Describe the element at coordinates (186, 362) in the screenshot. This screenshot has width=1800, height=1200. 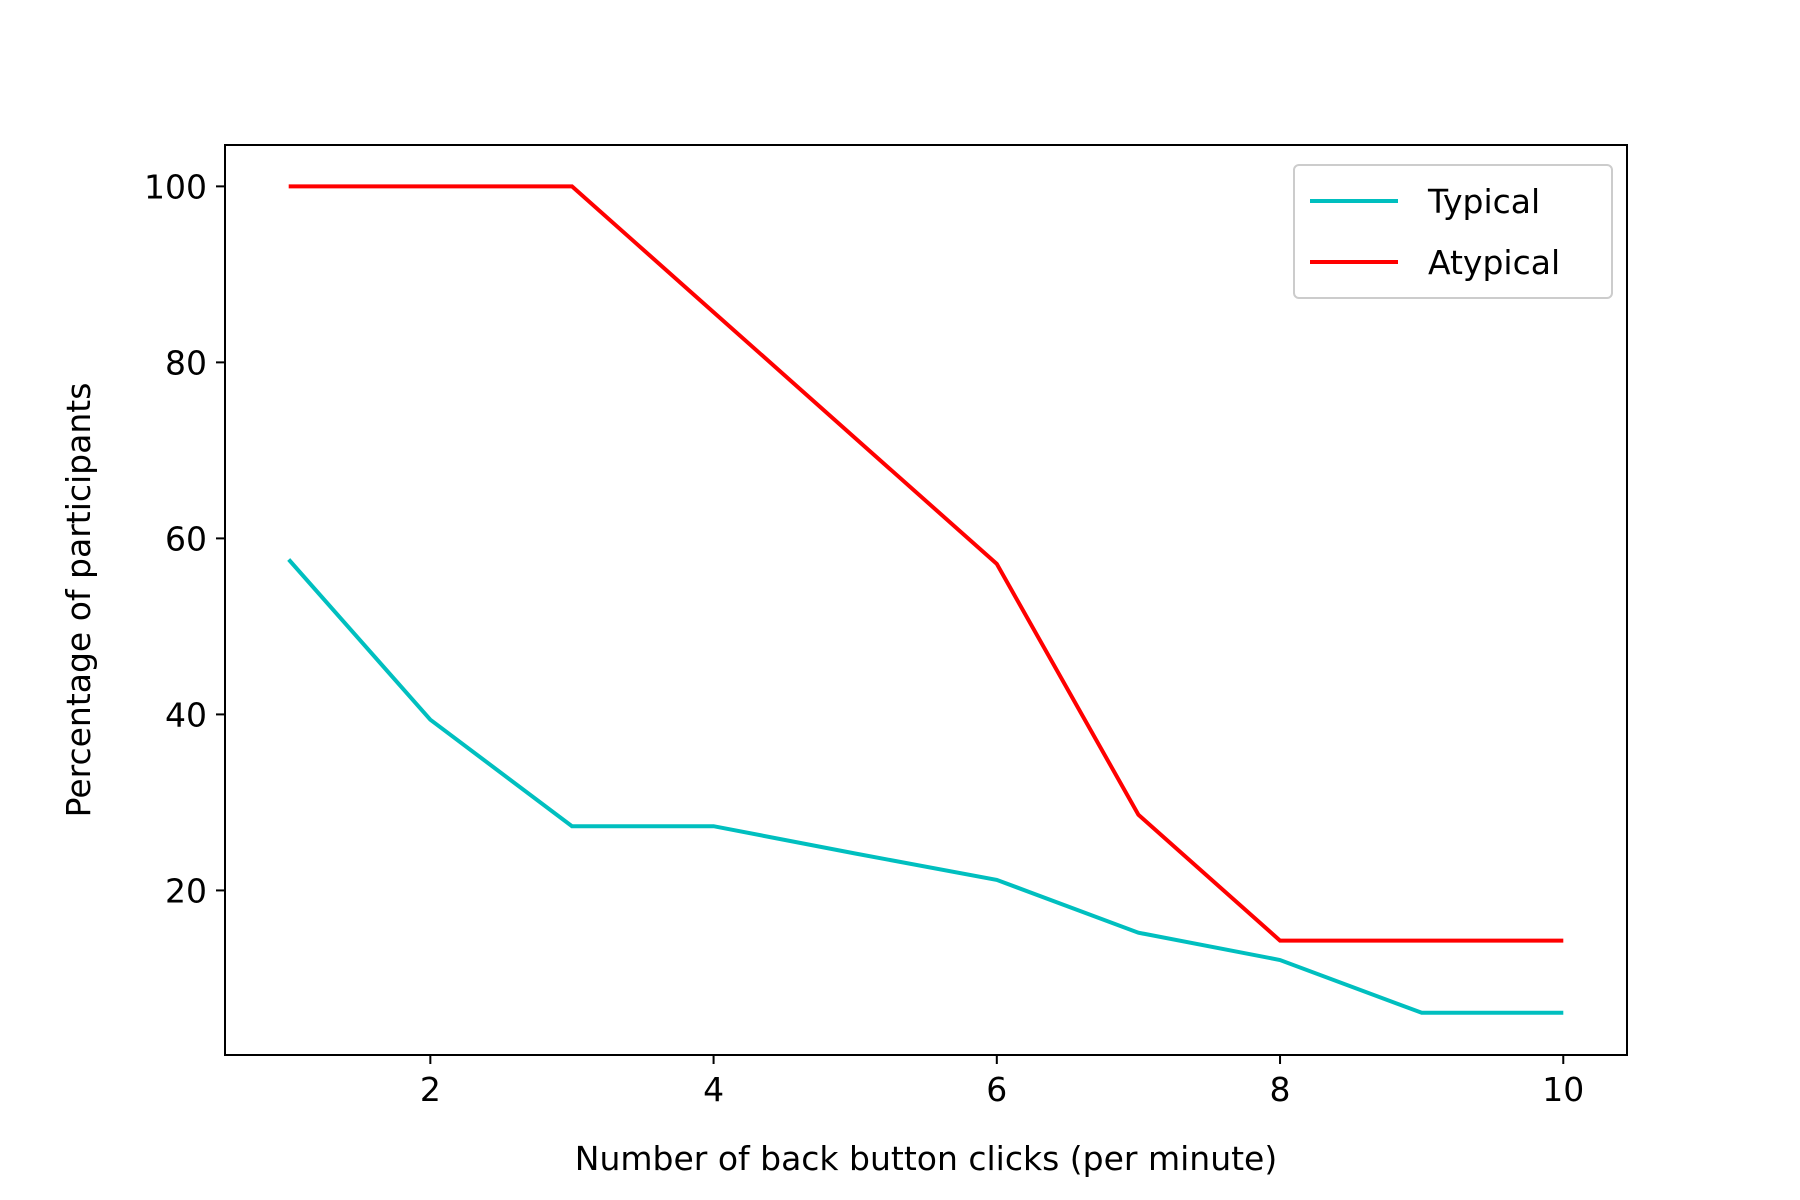
I see `y-tick-label: 80` at that location.